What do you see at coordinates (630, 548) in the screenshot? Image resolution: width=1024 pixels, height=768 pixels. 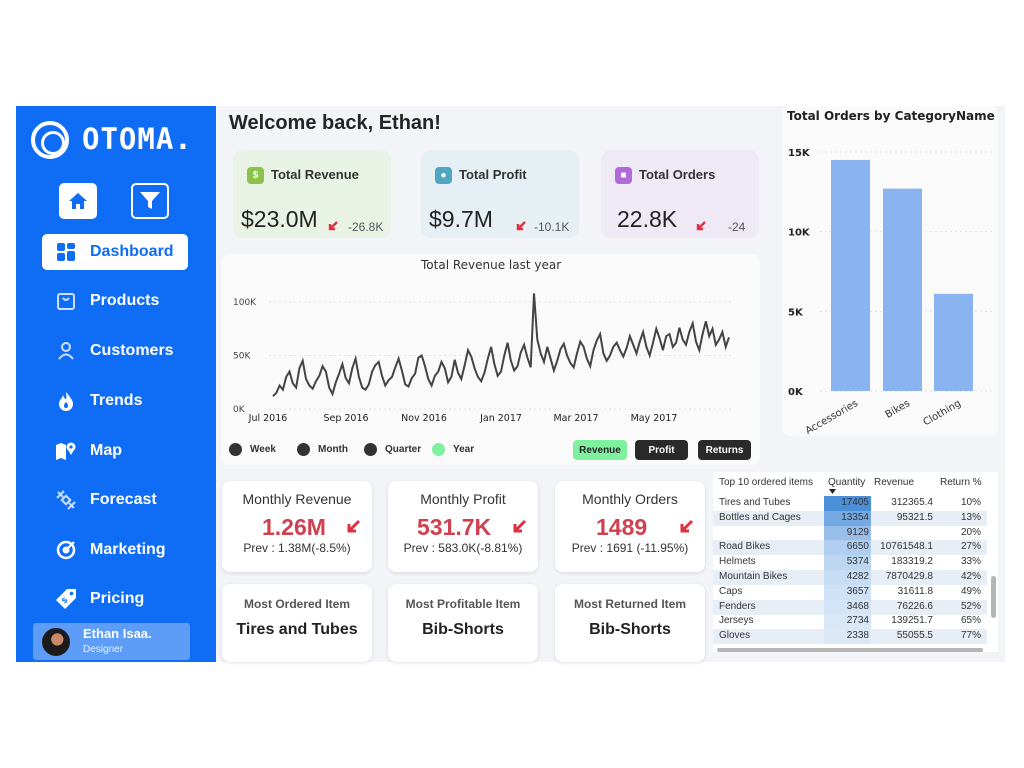 I see `card-prev: Prev : 1691 (-11.95%)` at bounding box center [630, 548].